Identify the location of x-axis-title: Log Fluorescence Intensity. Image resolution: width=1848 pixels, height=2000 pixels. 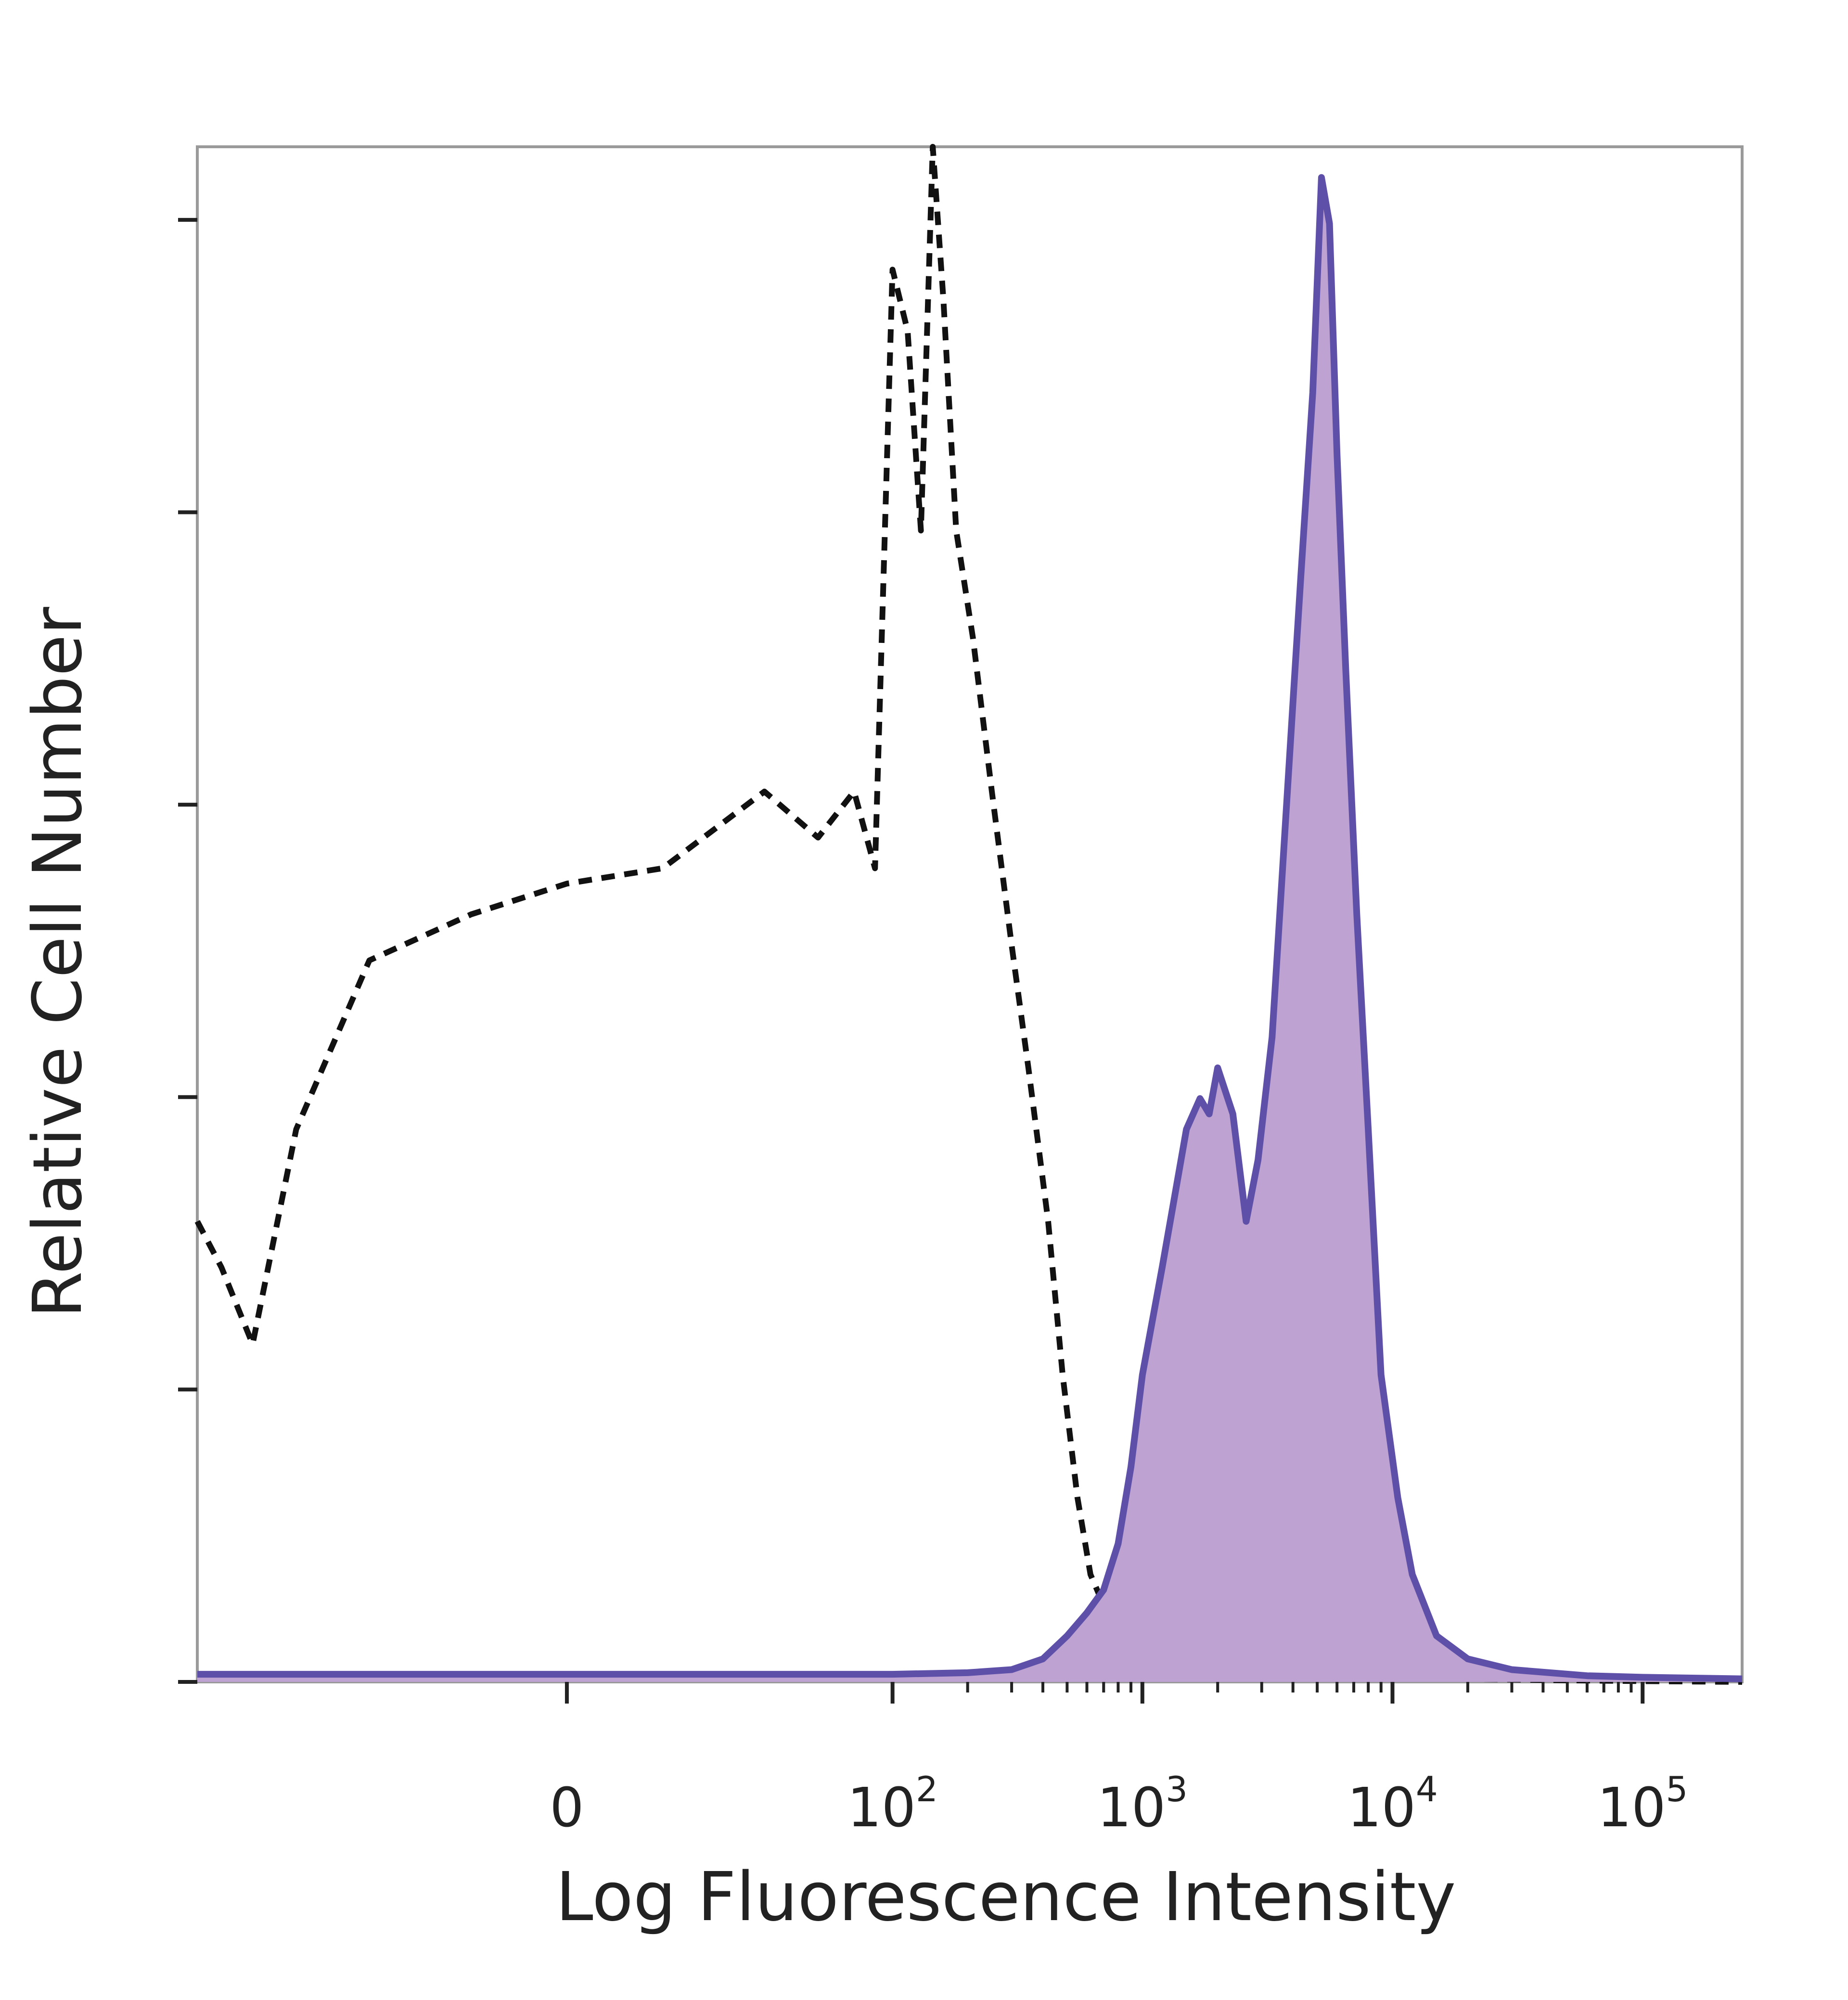
(1006, 1897).